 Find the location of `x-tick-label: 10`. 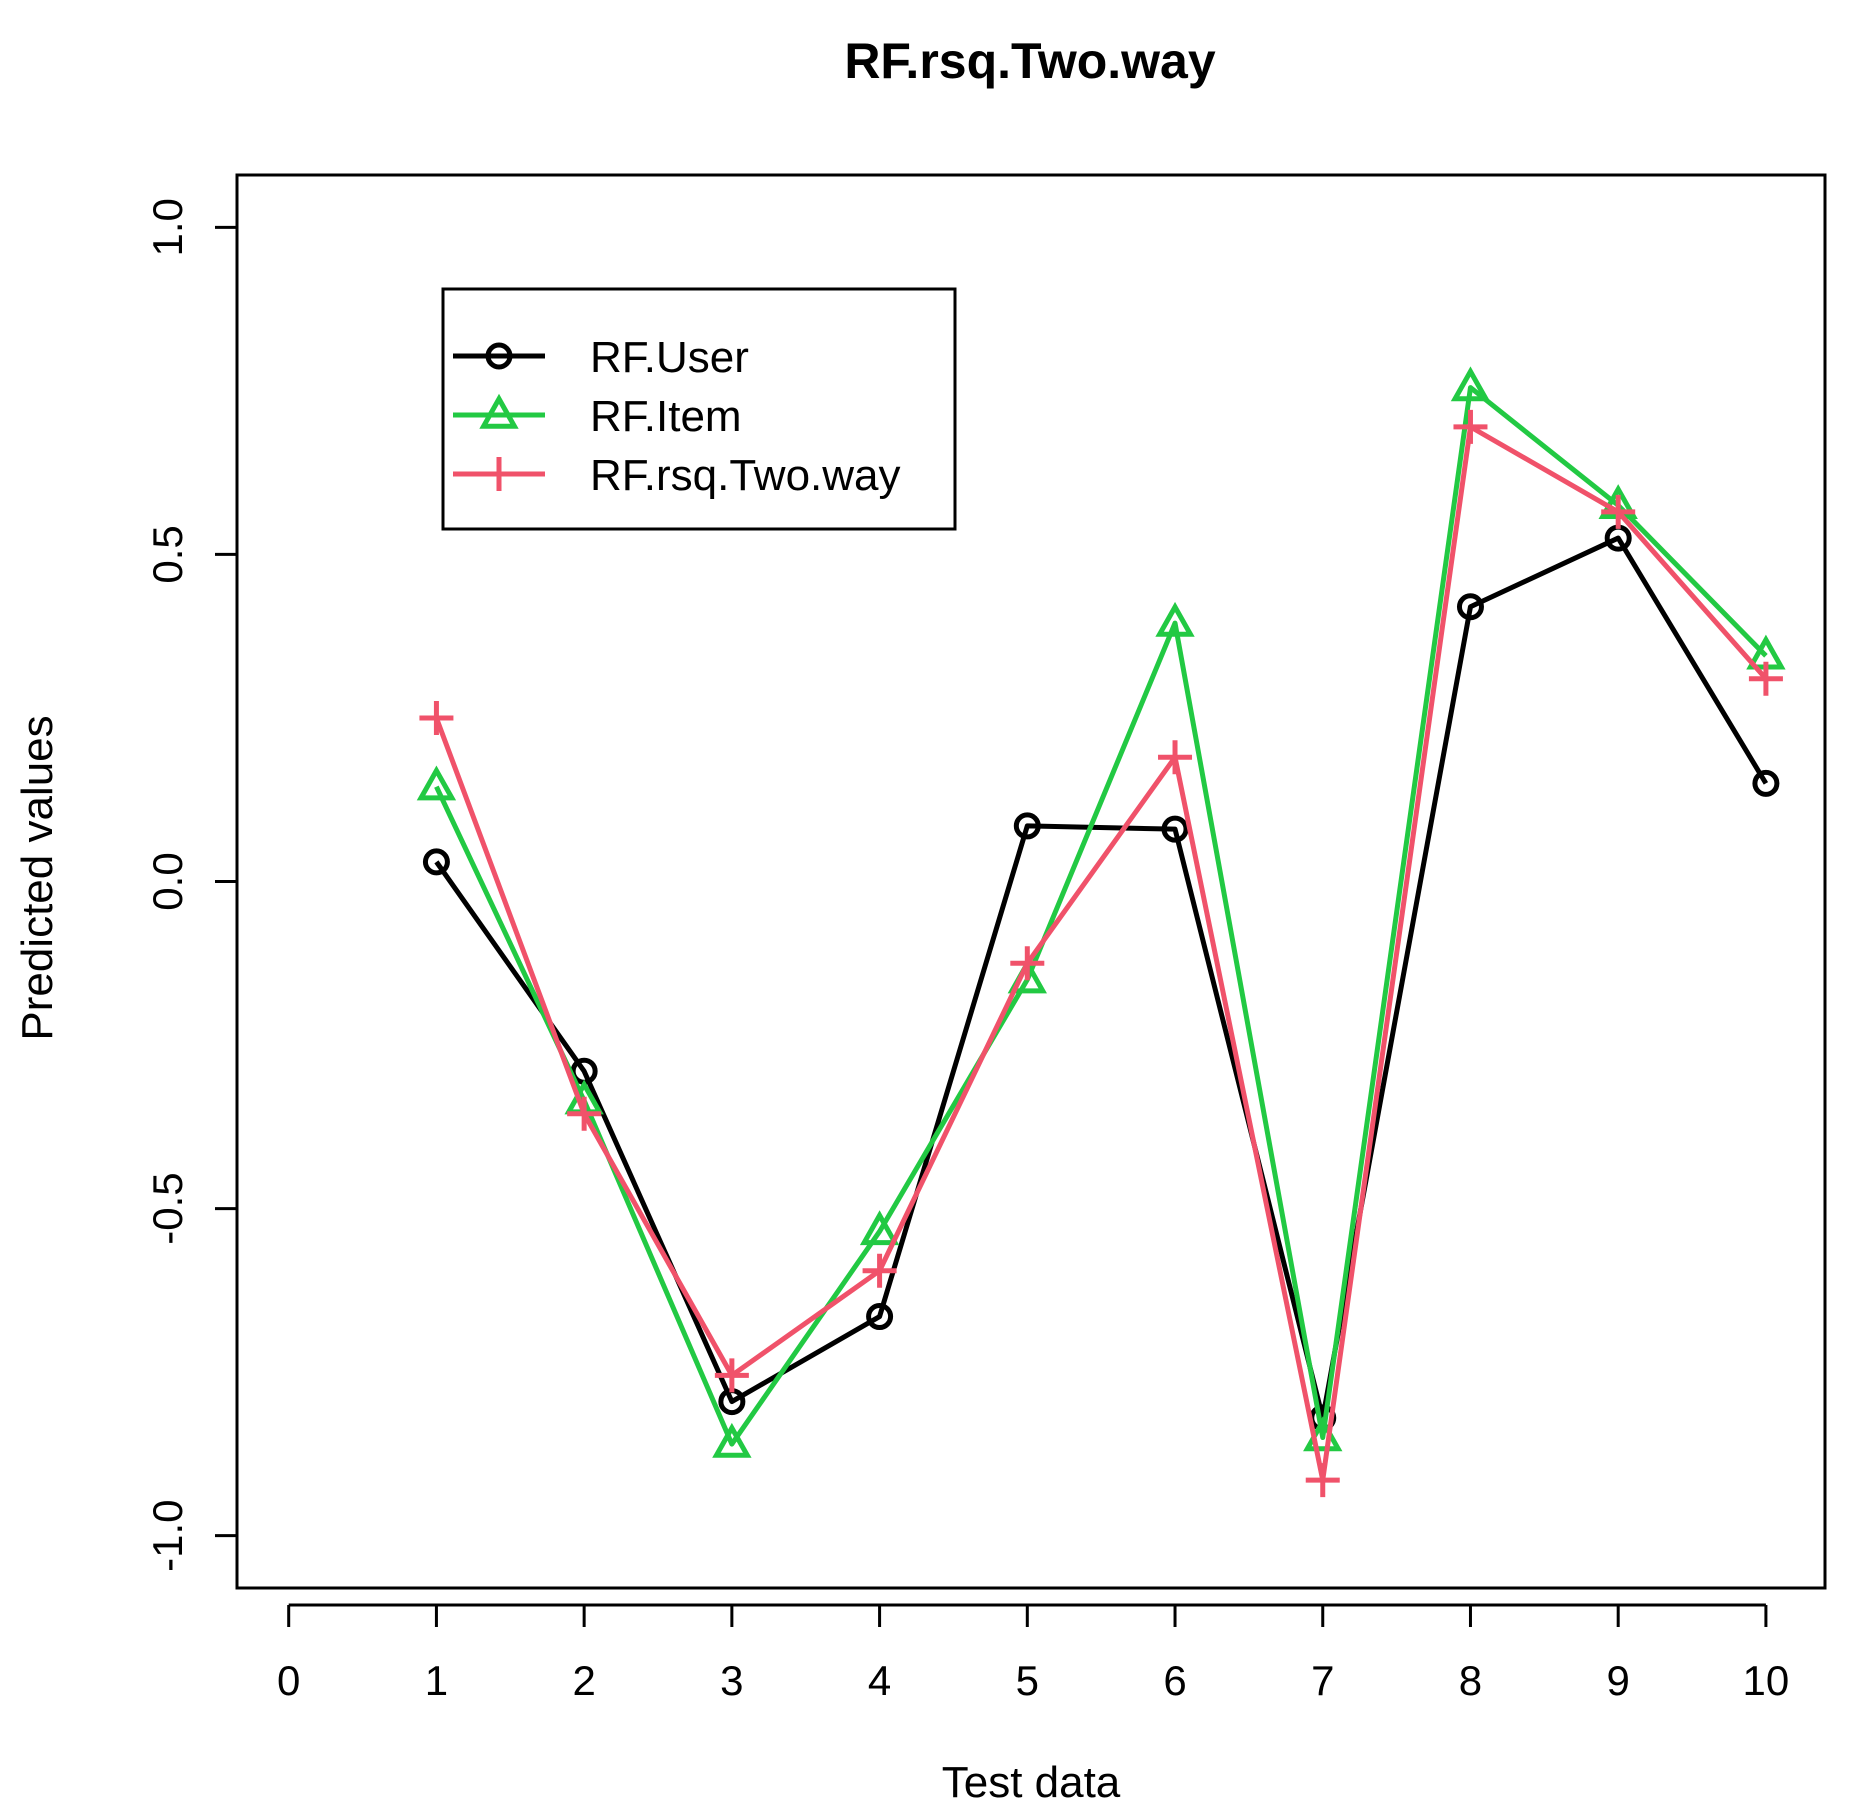

x-tick-label: 10 is located at coordinates (1766, 1680).